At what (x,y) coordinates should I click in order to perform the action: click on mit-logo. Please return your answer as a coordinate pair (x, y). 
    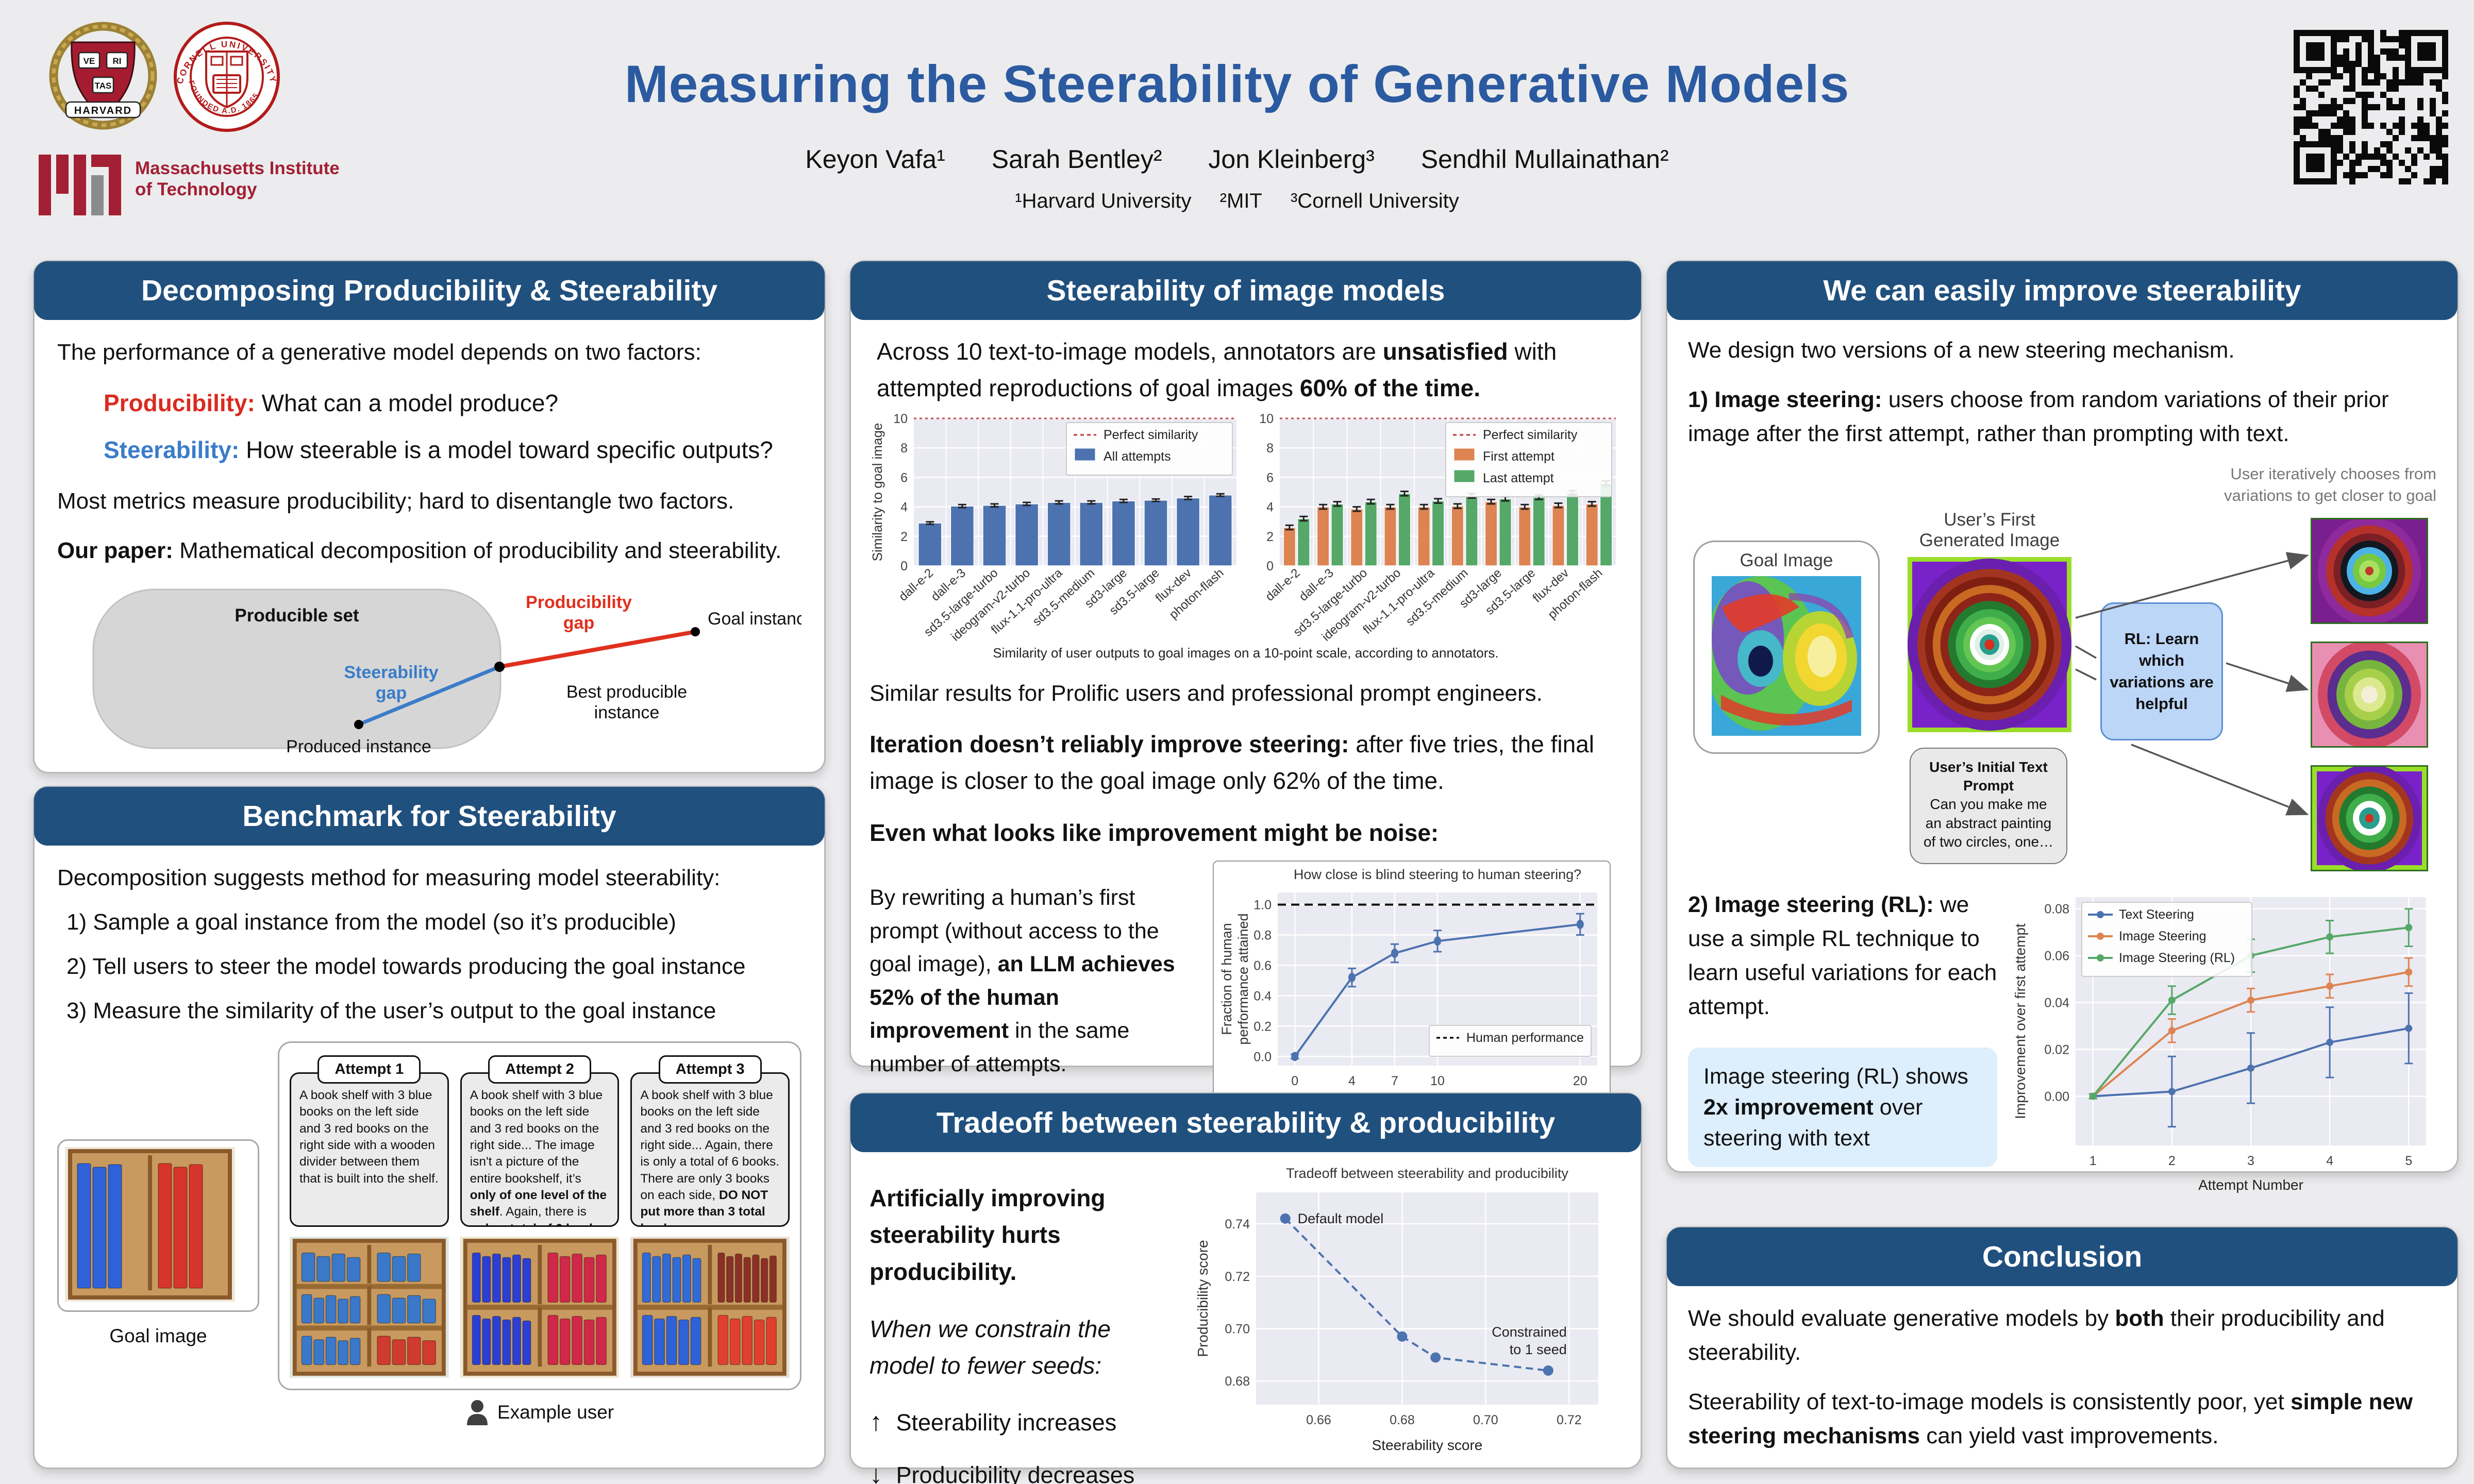
    Looking at the image, I should click on (80, 185).